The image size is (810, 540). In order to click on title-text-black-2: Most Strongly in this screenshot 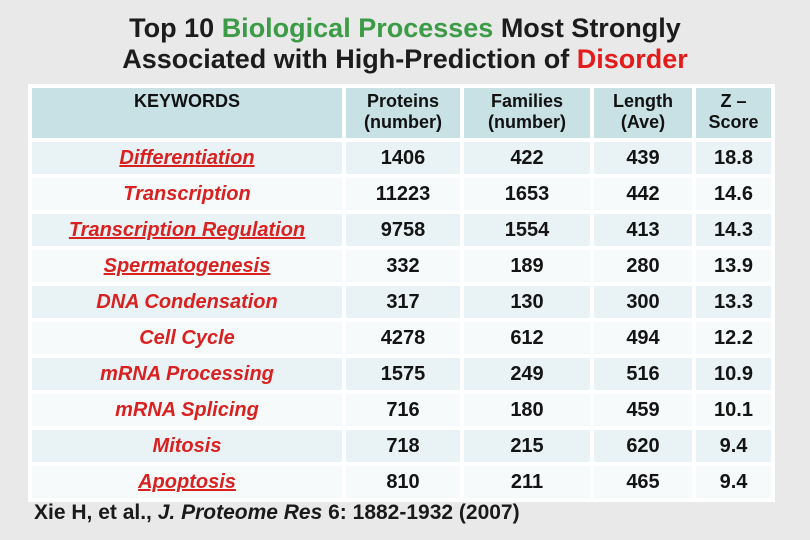, I will do `click(587, 28)`.